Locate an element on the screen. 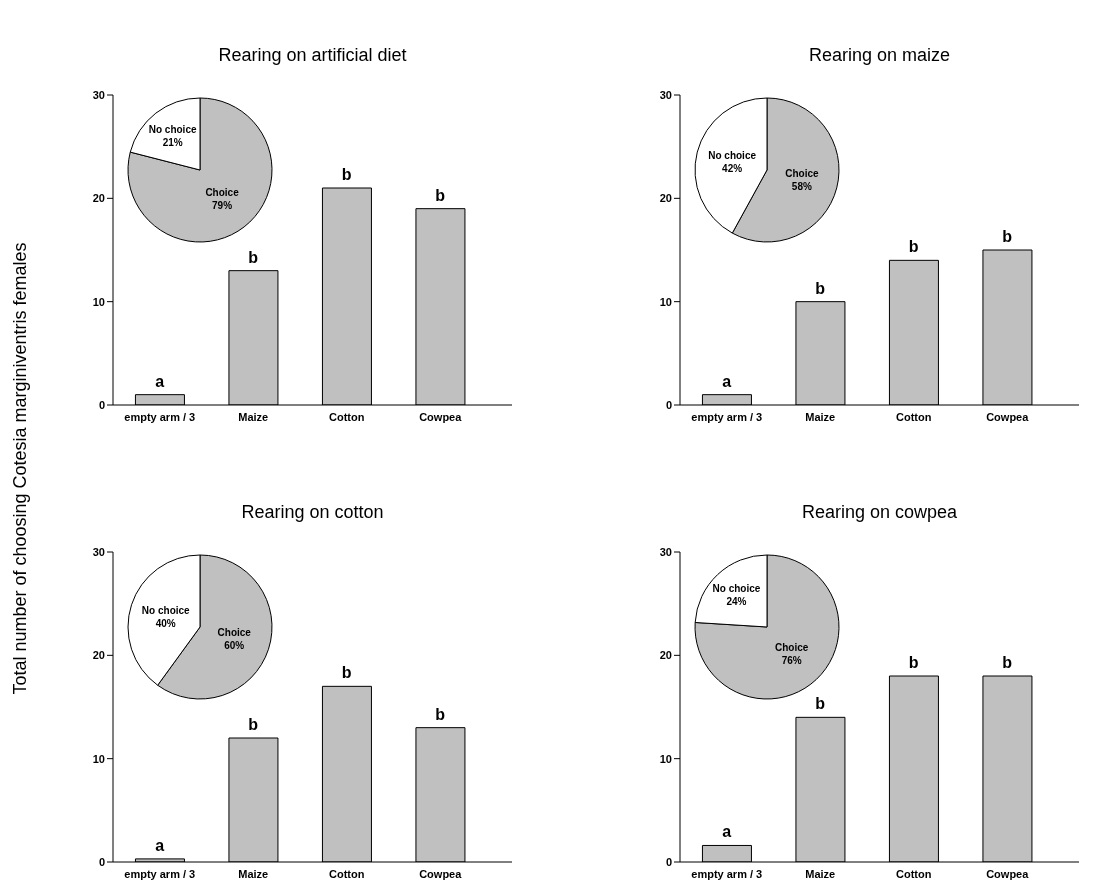 The width and height of the screenshot is (1093, 889). data-label: 42% is located at coordinates (732, 169).